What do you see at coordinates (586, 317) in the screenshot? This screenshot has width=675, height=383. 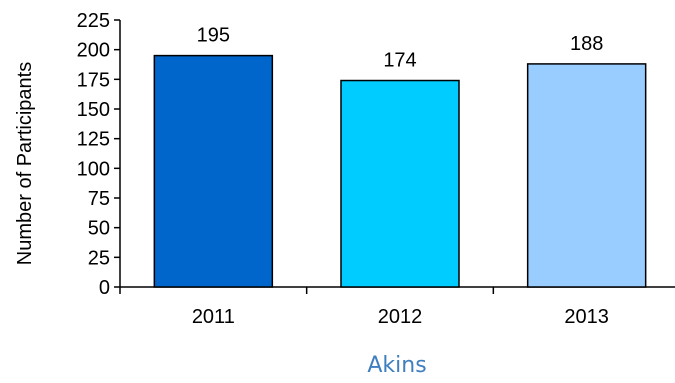 I see `x-tick-label-2013: 2013` at bounding box center [586, 317].